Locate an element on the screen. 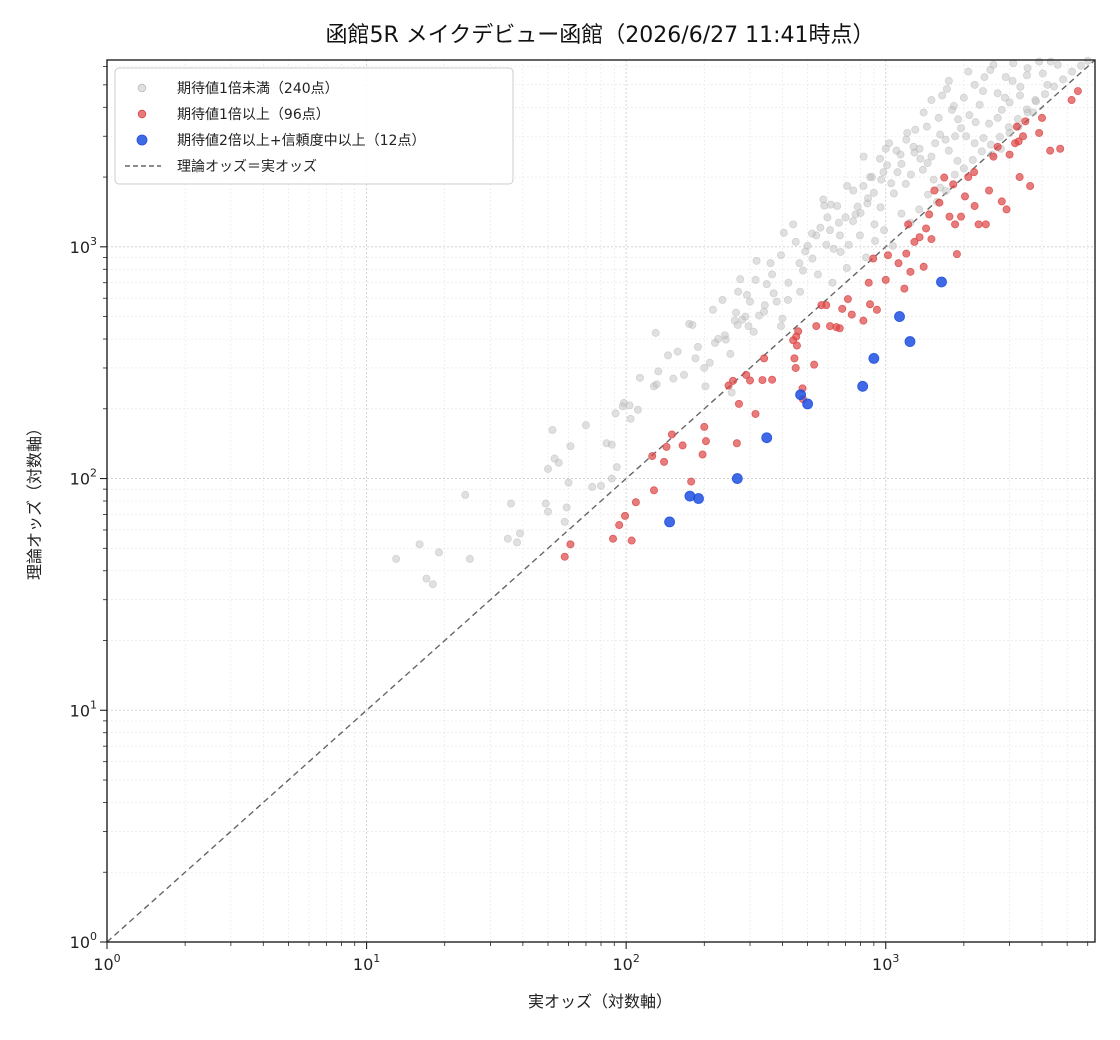 The height and width of the screenshot is (1040, 1120). x-tick-exponent: 1 is located at coordinates (376, 958).